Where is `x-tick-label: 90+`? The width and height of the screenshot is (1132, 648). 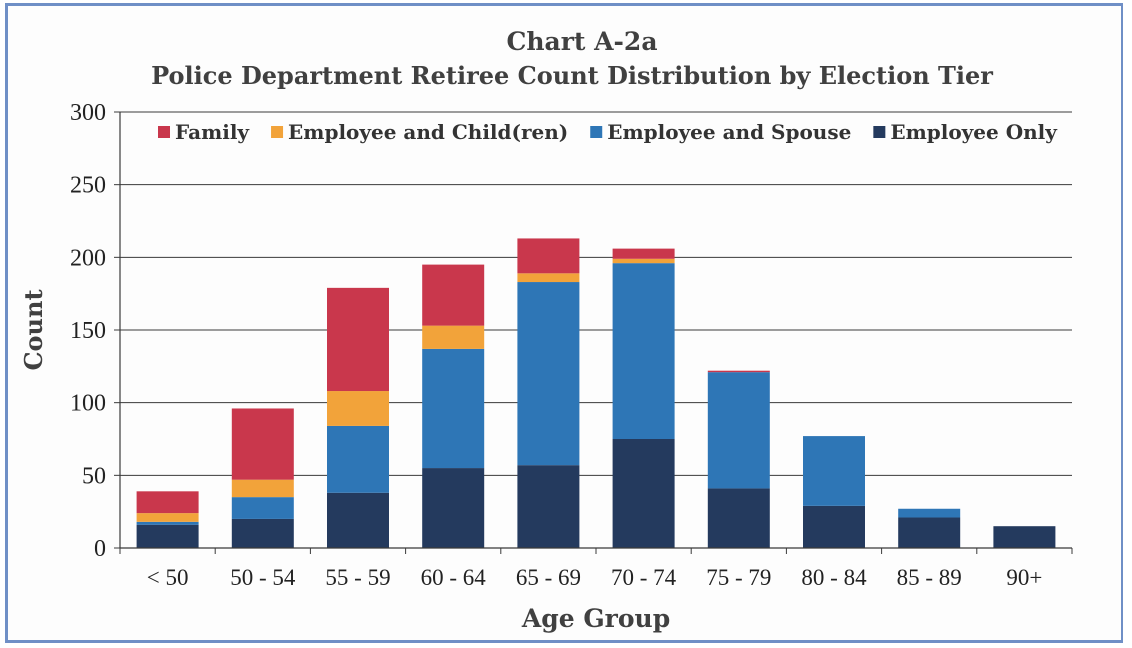
x-tick-label: 90+ is located at coordinates (1024, 577).